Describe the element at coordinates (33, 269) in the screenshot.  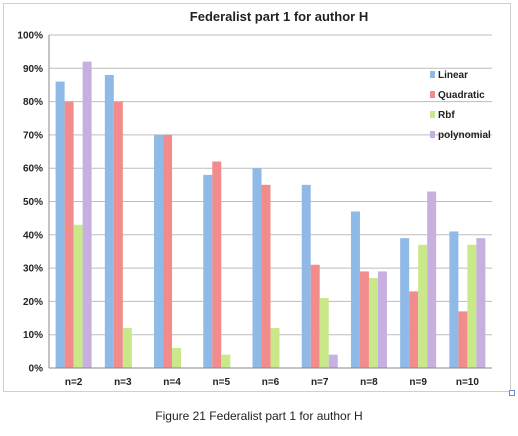
I see `y-tick-label: 30%` at that location.